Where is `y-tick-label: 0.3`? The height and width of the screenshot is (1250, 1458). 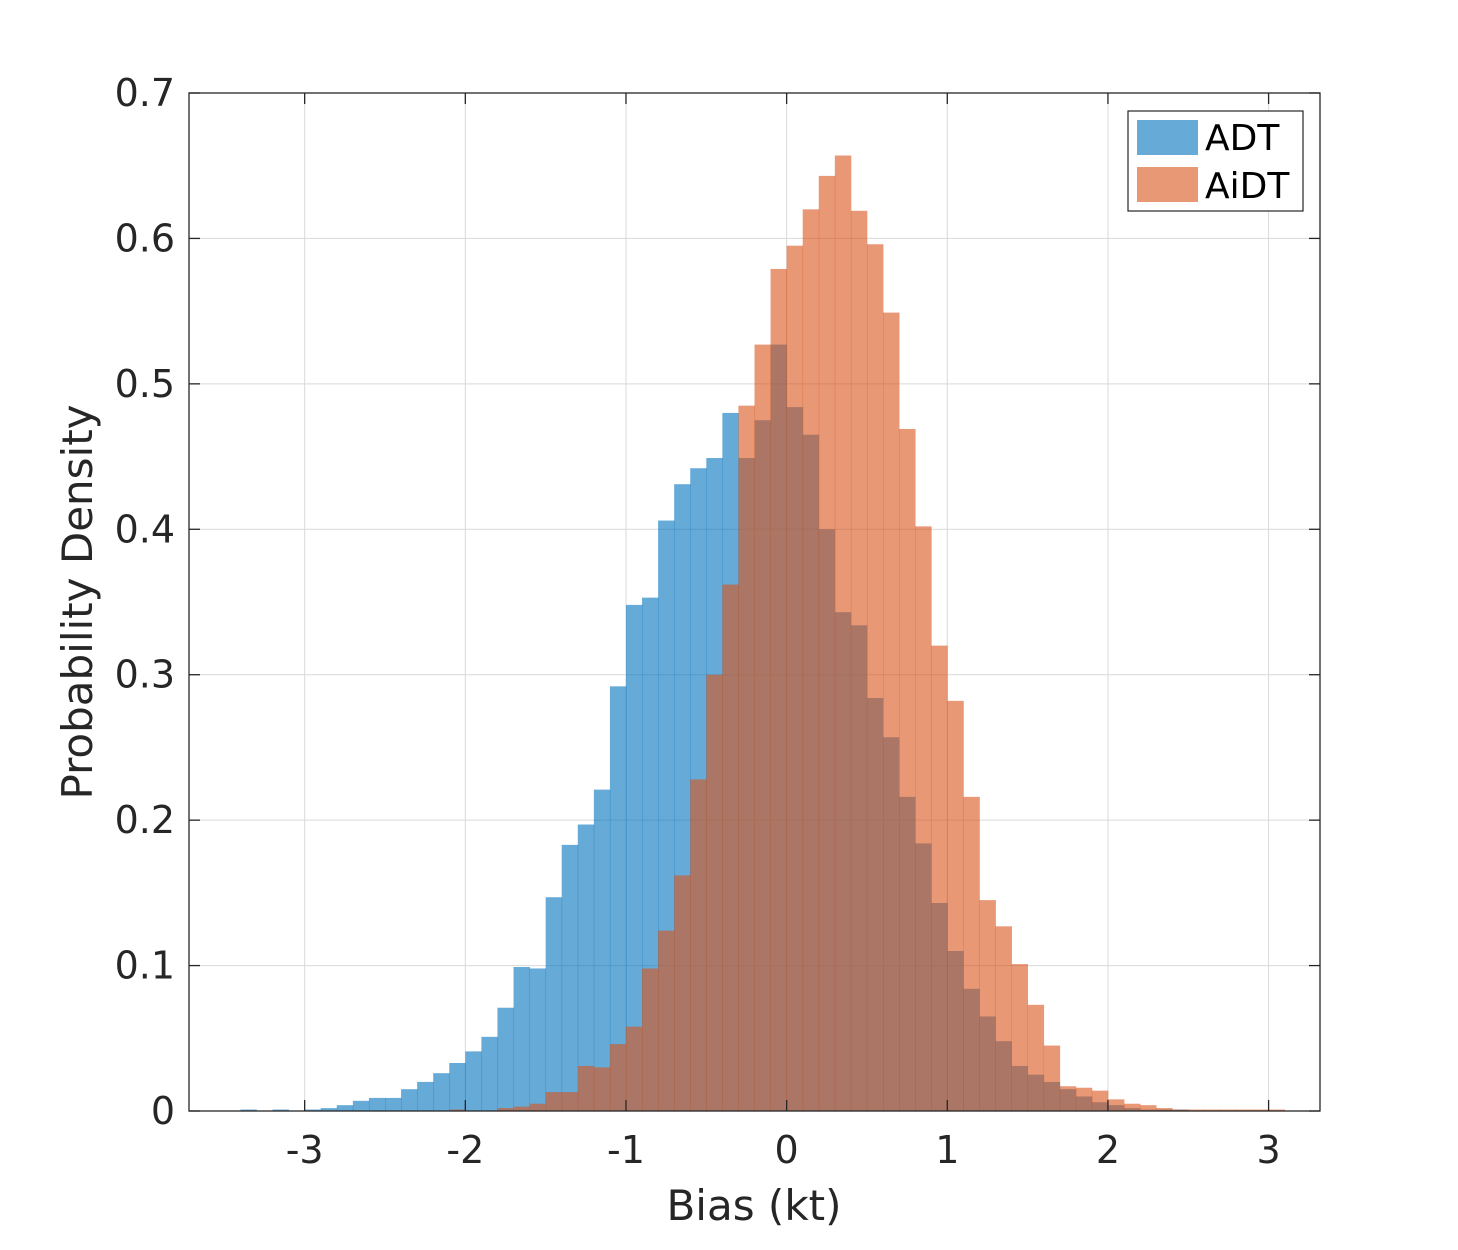
y-tick-label: 0.3 is located at coordinates (145, 675).